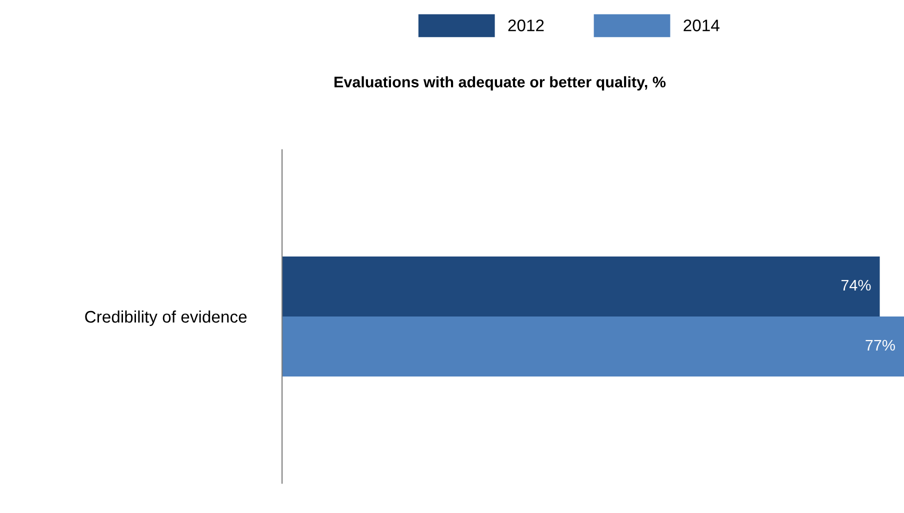  I want to click on legend-label: 2014, so click(702, 26).